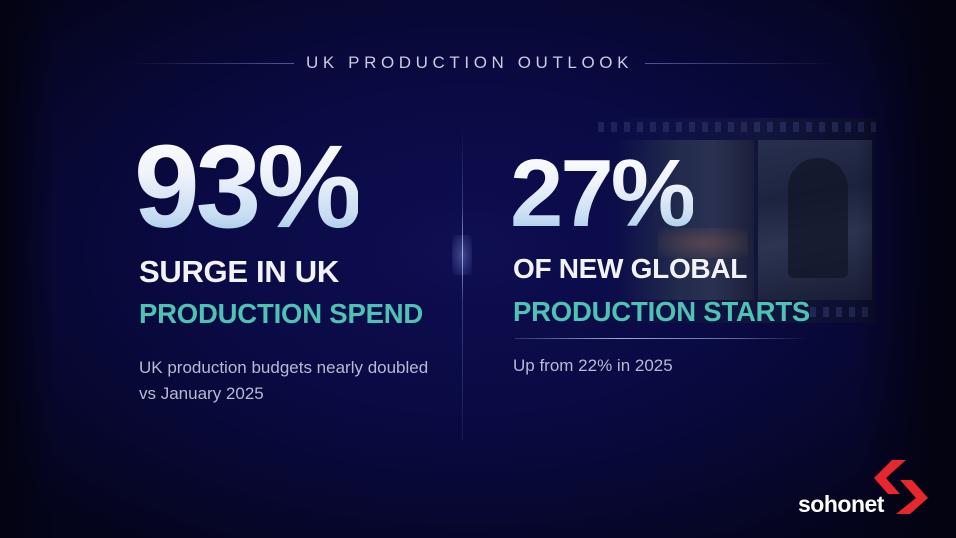 This screenshot has width=956, height=538. What do you see at coordinates (630, 268) in the screenshot?
I see `stat-title-line1: OF NEW GLOBAL` at bounding box center [630, 268].